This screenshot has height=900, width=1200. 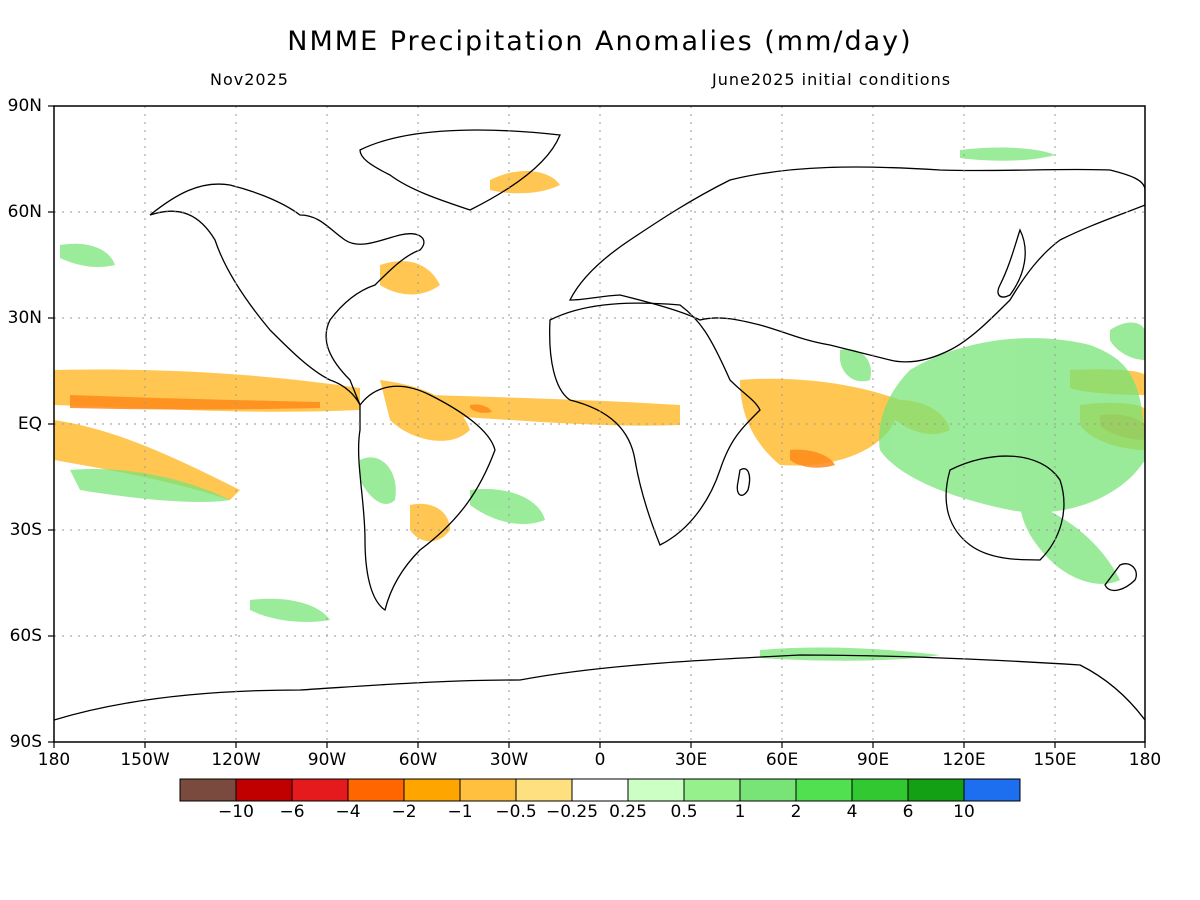 What do you see at coordinates (404, 812) in the screenshot?
I see `colorbar-tick-label: −2` at bounding box center [404, 812].